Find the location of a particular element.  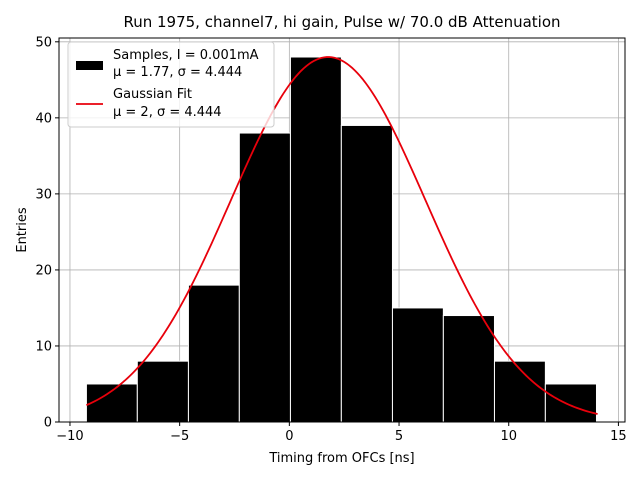

y-tick-label: 30 is located at coordinates (43, 194).